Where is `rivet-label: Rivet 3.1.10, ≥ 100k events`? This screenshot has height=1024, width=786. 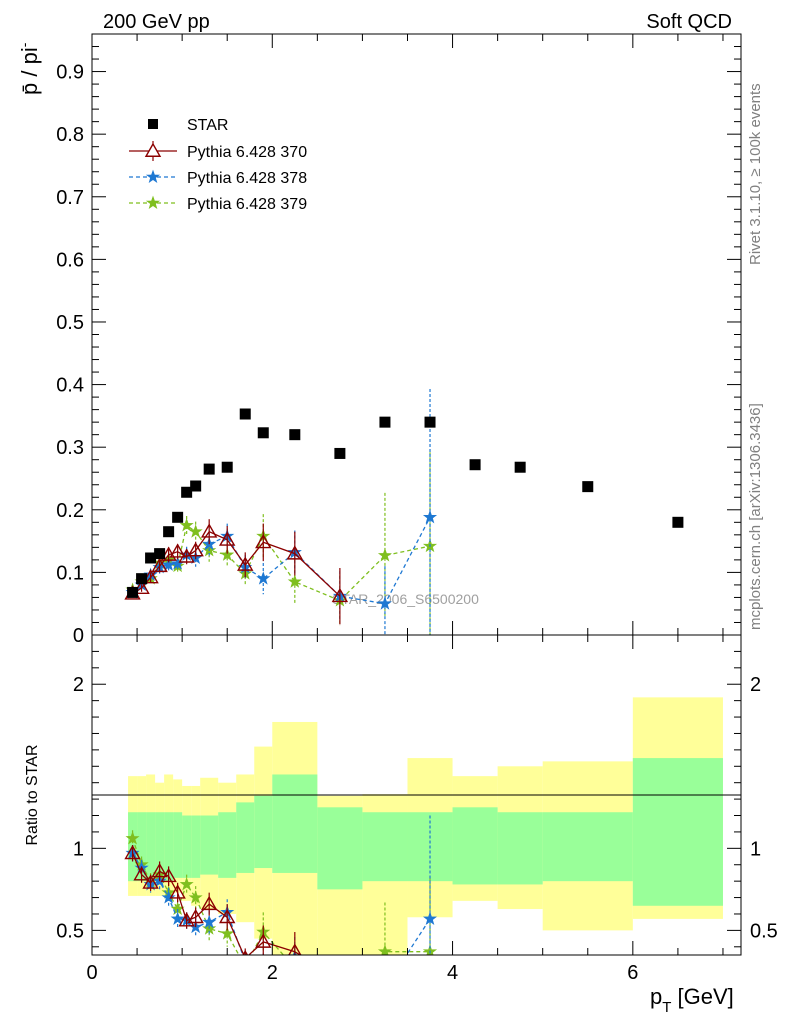
rivet-label: Rivet 3.1.10, ≥ 100k events is located at coordinates (755, 174).